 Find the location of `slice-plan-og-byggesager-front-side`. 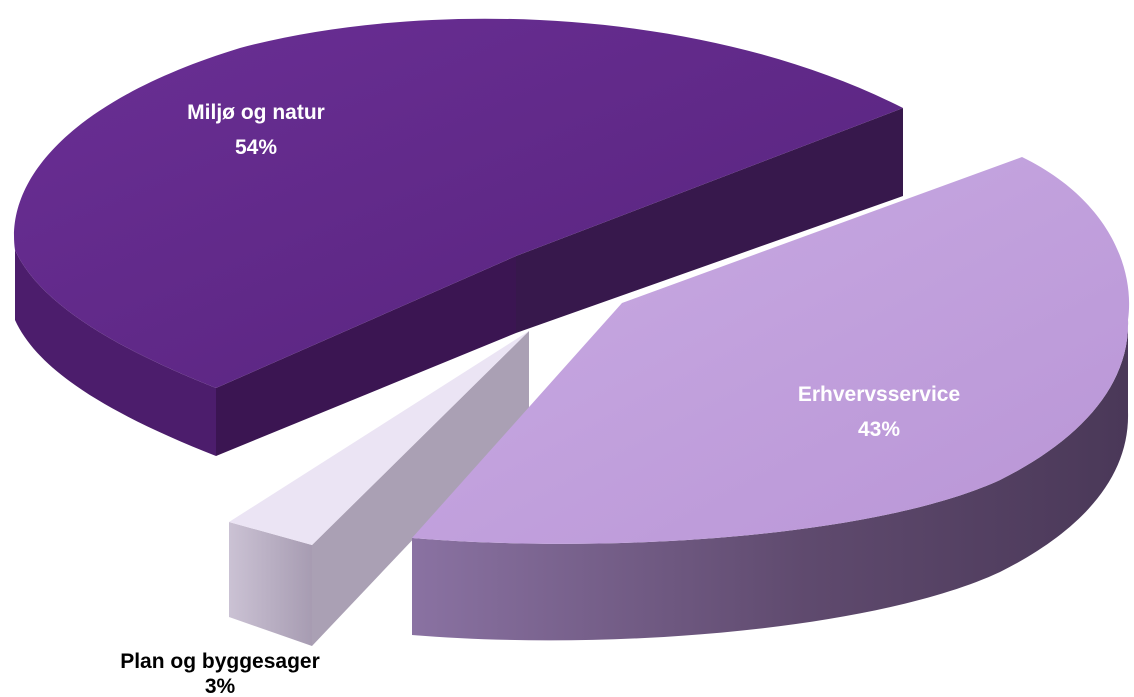

slice-plan-og-byggesager-front-side is located at coordinates (270, 584).